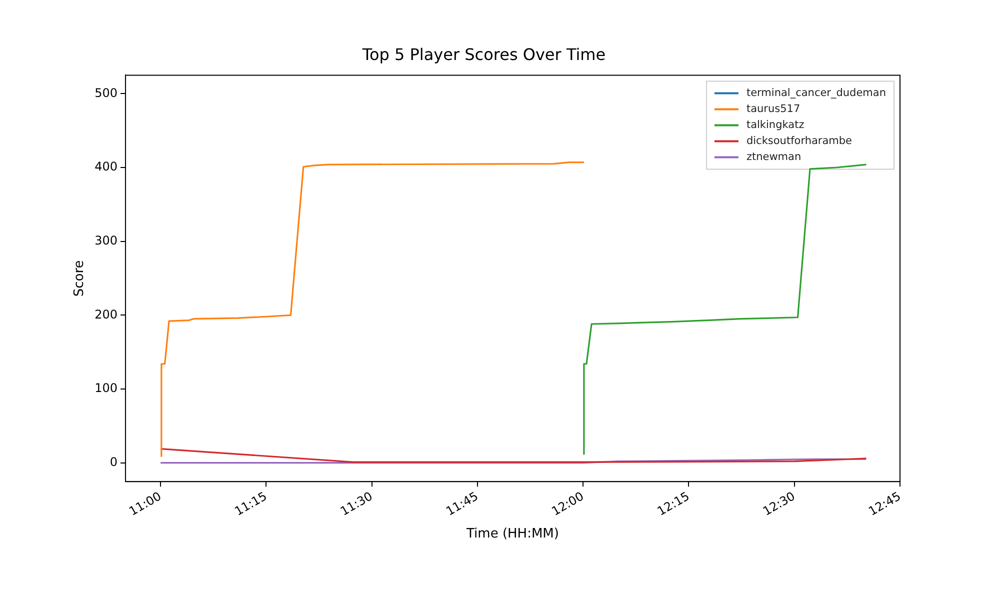 This screenshot has width=1000, height=600. I want to click on y-tick-label: 100, so click(106, 388).